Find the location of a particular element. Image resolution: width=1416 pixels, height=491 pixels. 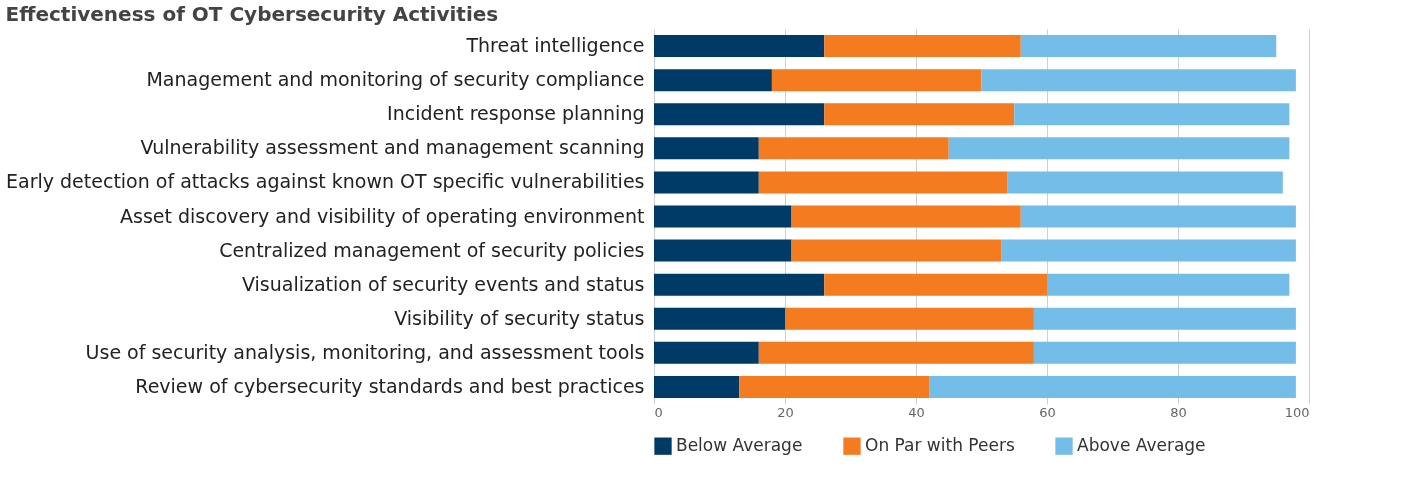

y-tick-label: Visualization of security events and status is located at coordinates (443, 283).